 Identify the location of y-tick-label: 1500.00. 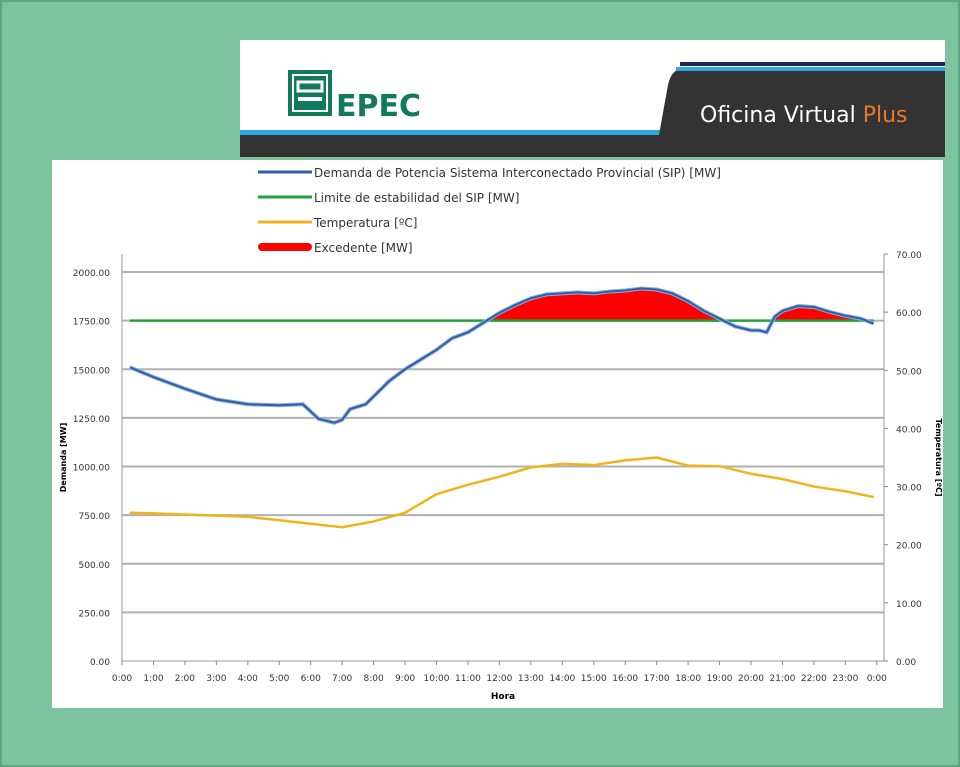
(91, 371).